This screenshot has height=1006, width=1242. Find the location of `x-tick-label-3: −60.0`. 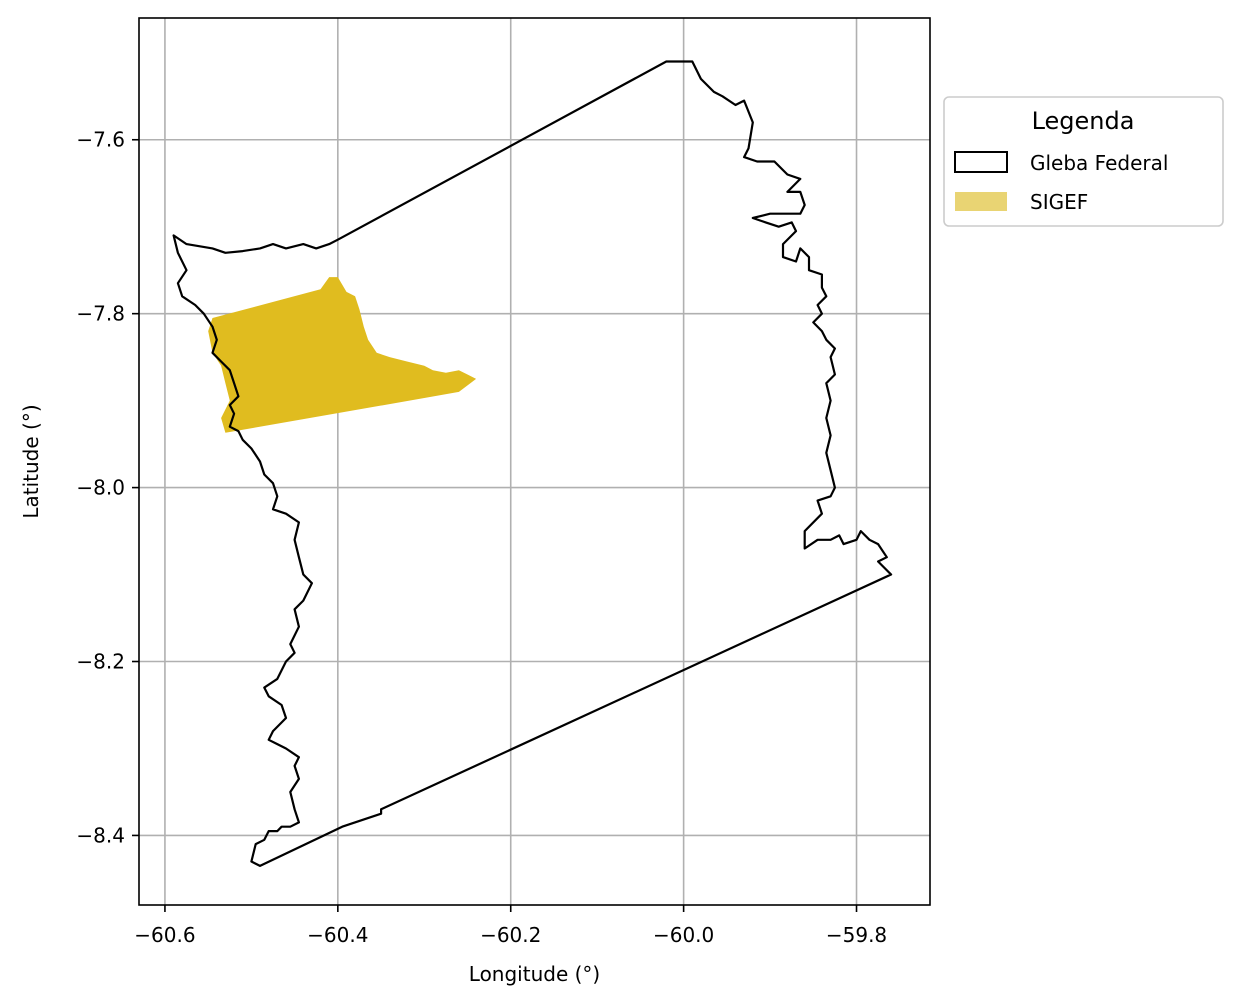

x-tick-label-3: −60.0 is located at coordinates (683, 935).